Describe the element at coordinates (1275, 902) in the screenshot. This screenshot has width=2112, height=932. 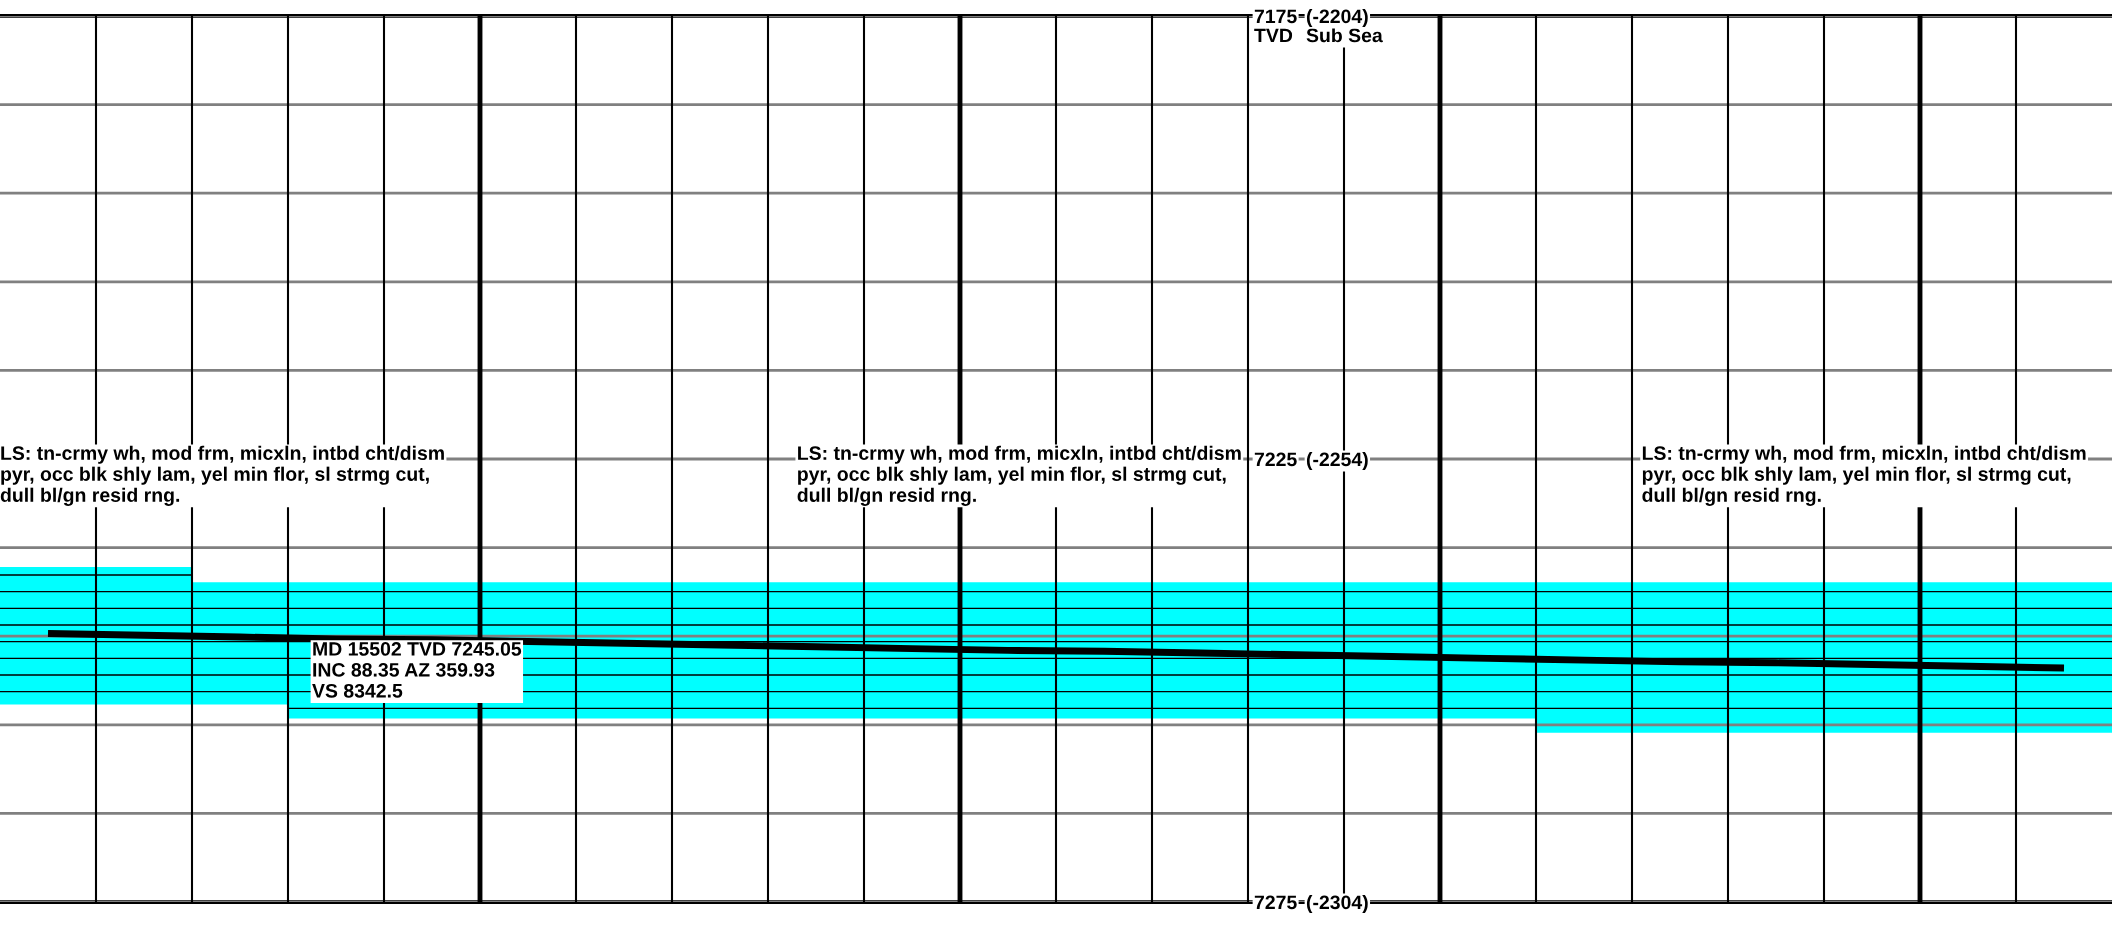
I see `y-tick-label: 7275` at that location.